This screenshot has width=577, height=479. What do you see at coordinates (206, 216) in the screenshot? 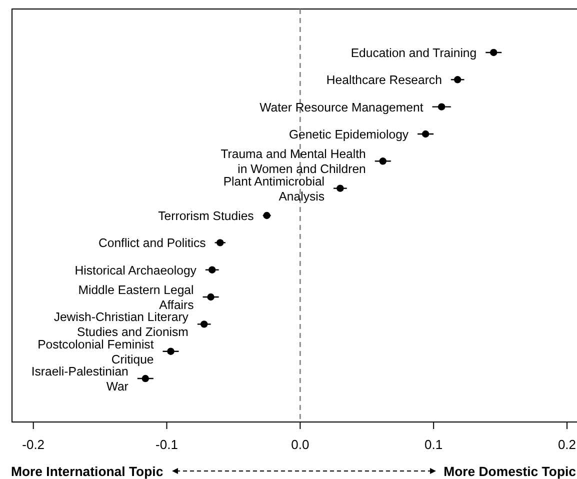
I see `y-tick-label: Terrorism Studies` at bounding box center [206, 216].